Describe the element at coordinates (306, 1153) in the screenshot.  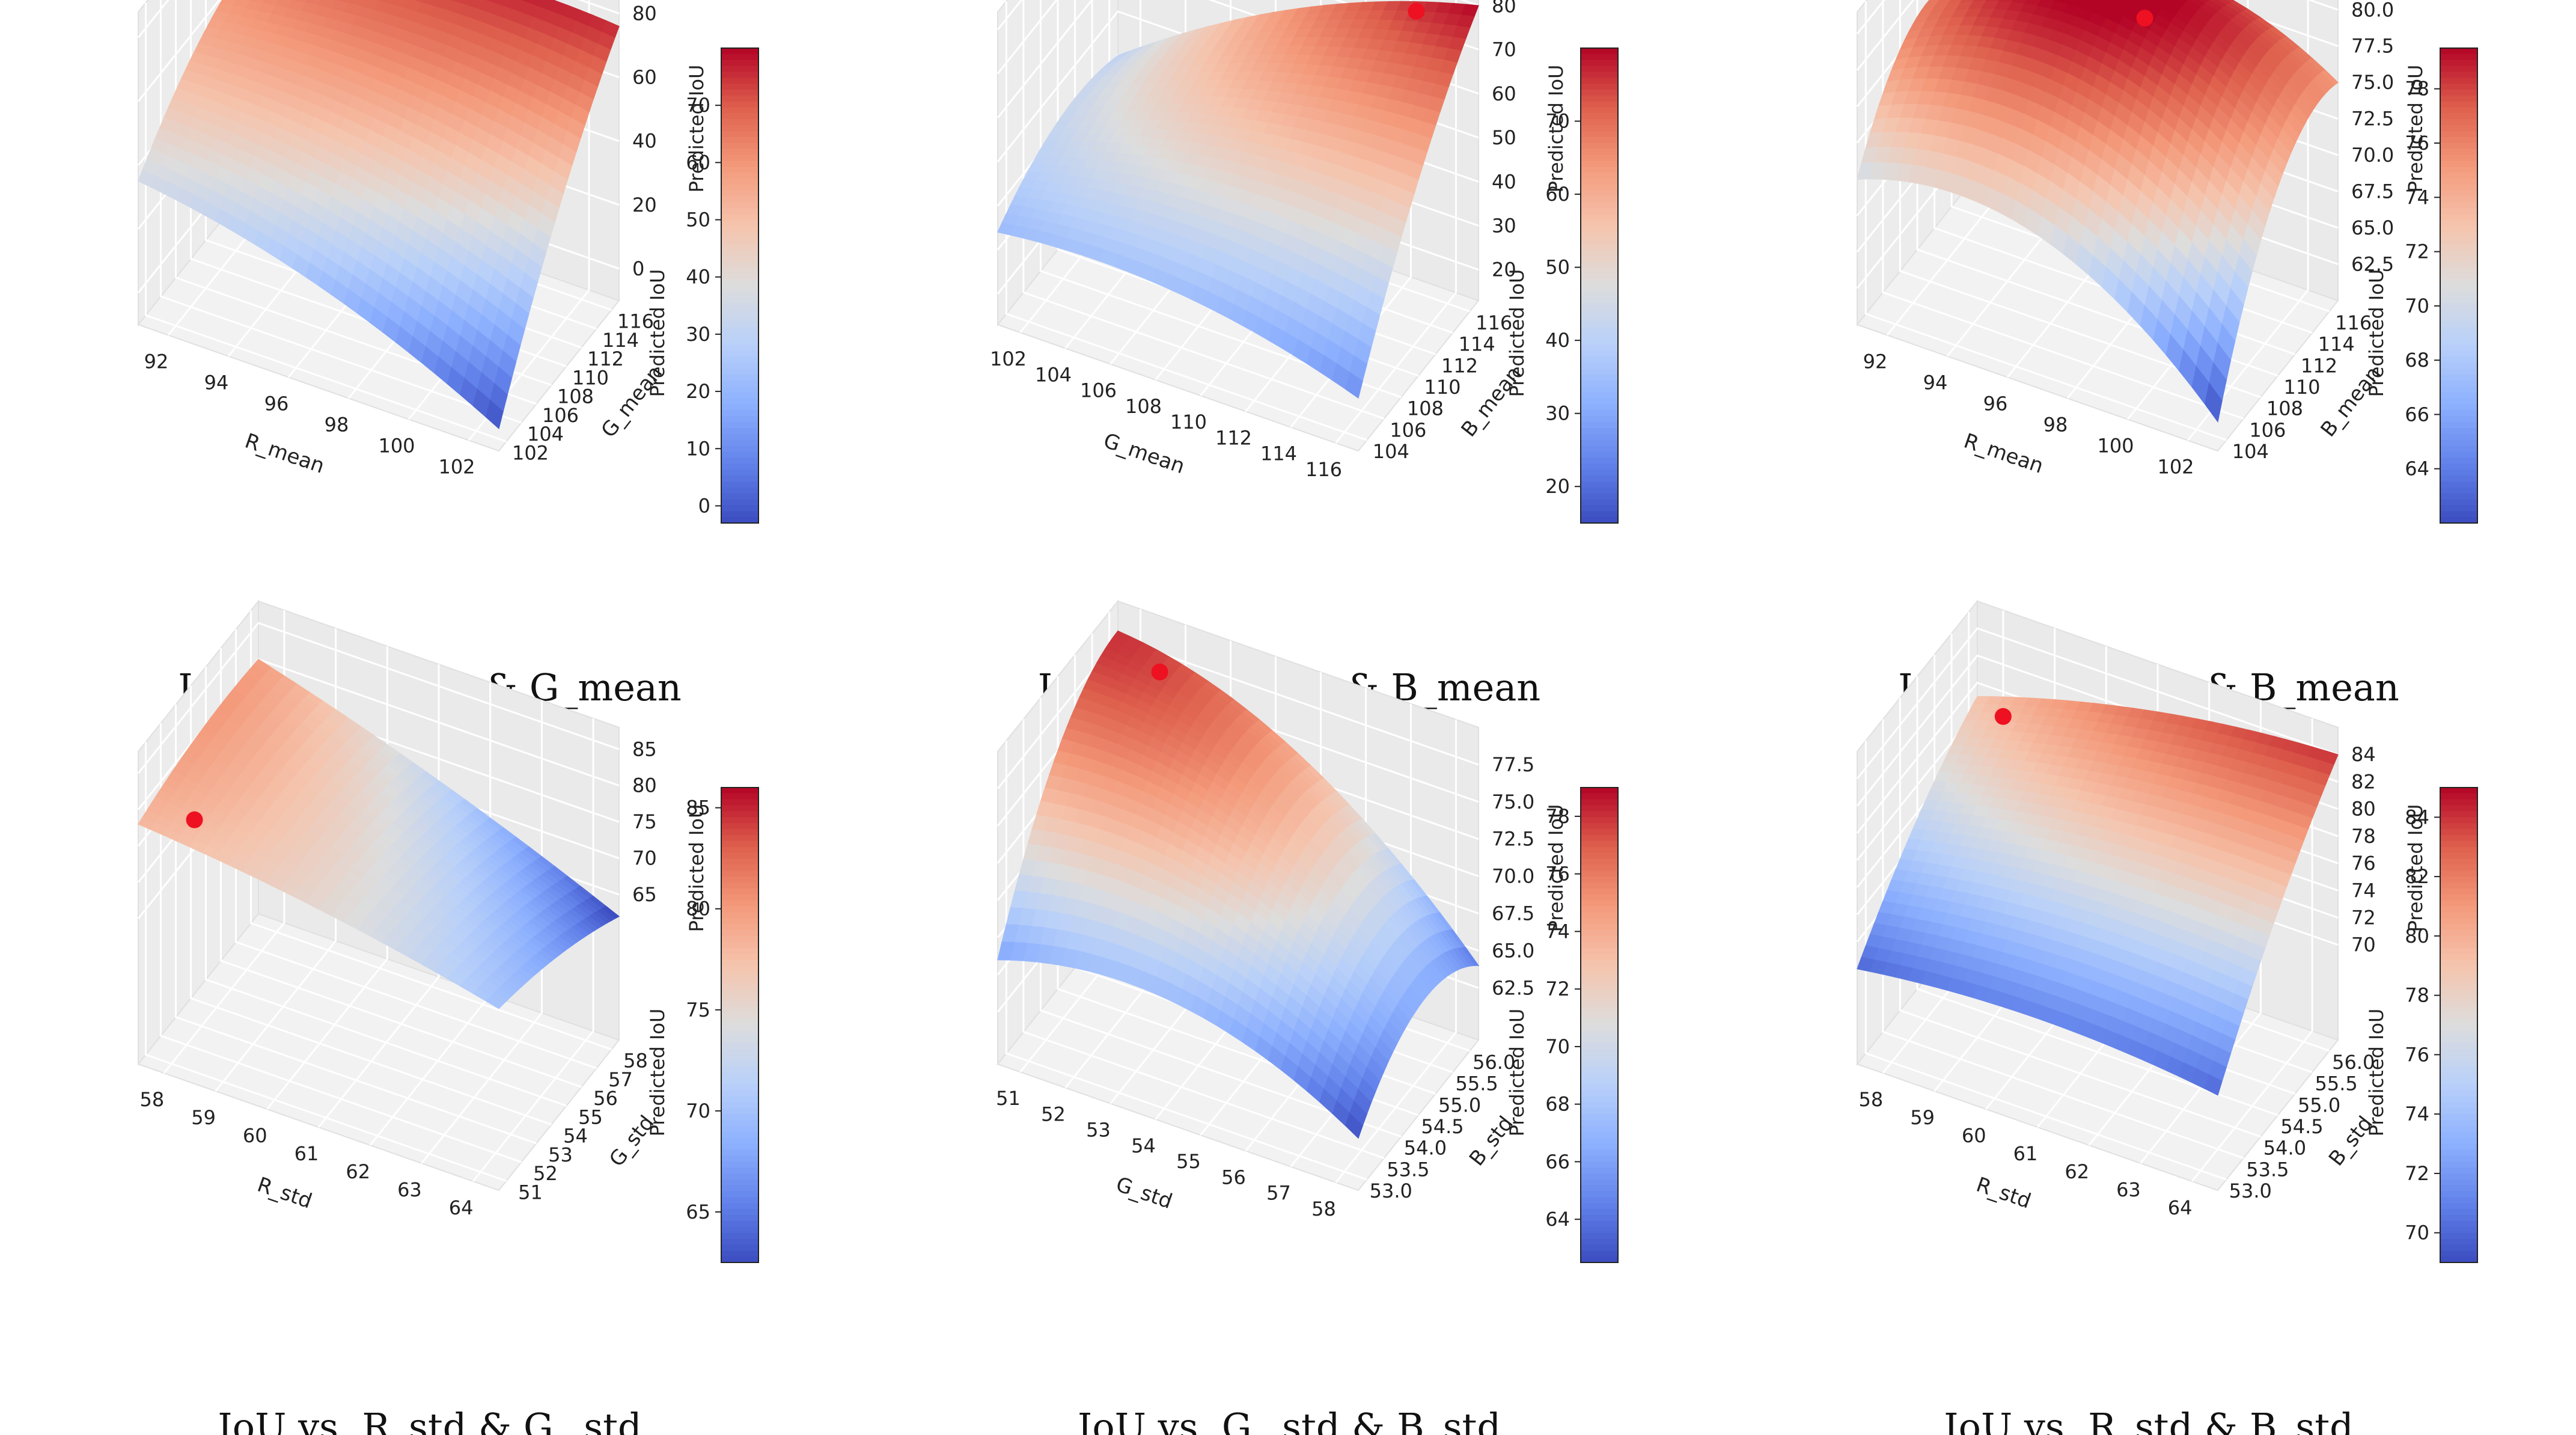
I see `x-axis: 58 59 60 61 62 63 64 R_std` at that location.